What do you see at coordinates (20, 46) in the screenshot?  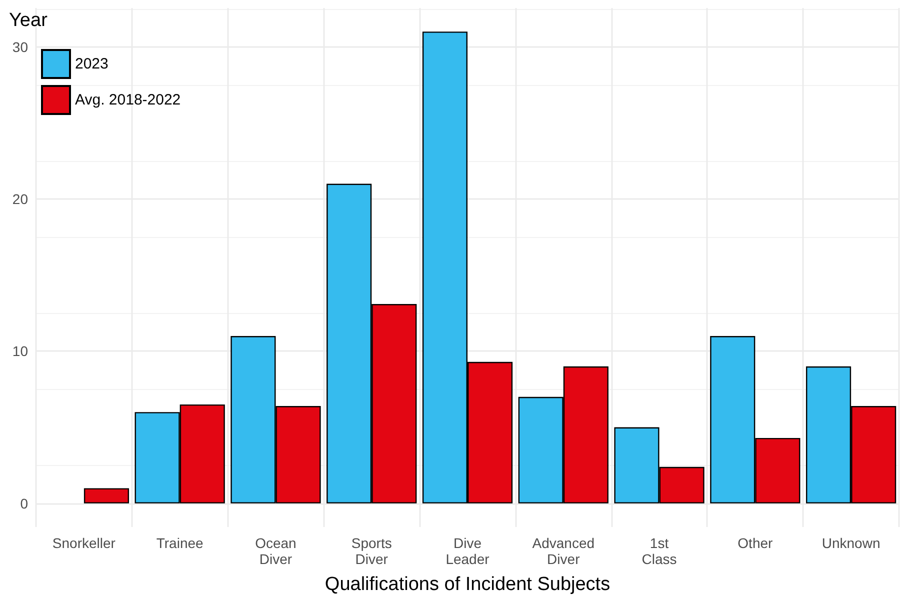 I see `y-tick-label: 30` at bounding box center [20, 46].